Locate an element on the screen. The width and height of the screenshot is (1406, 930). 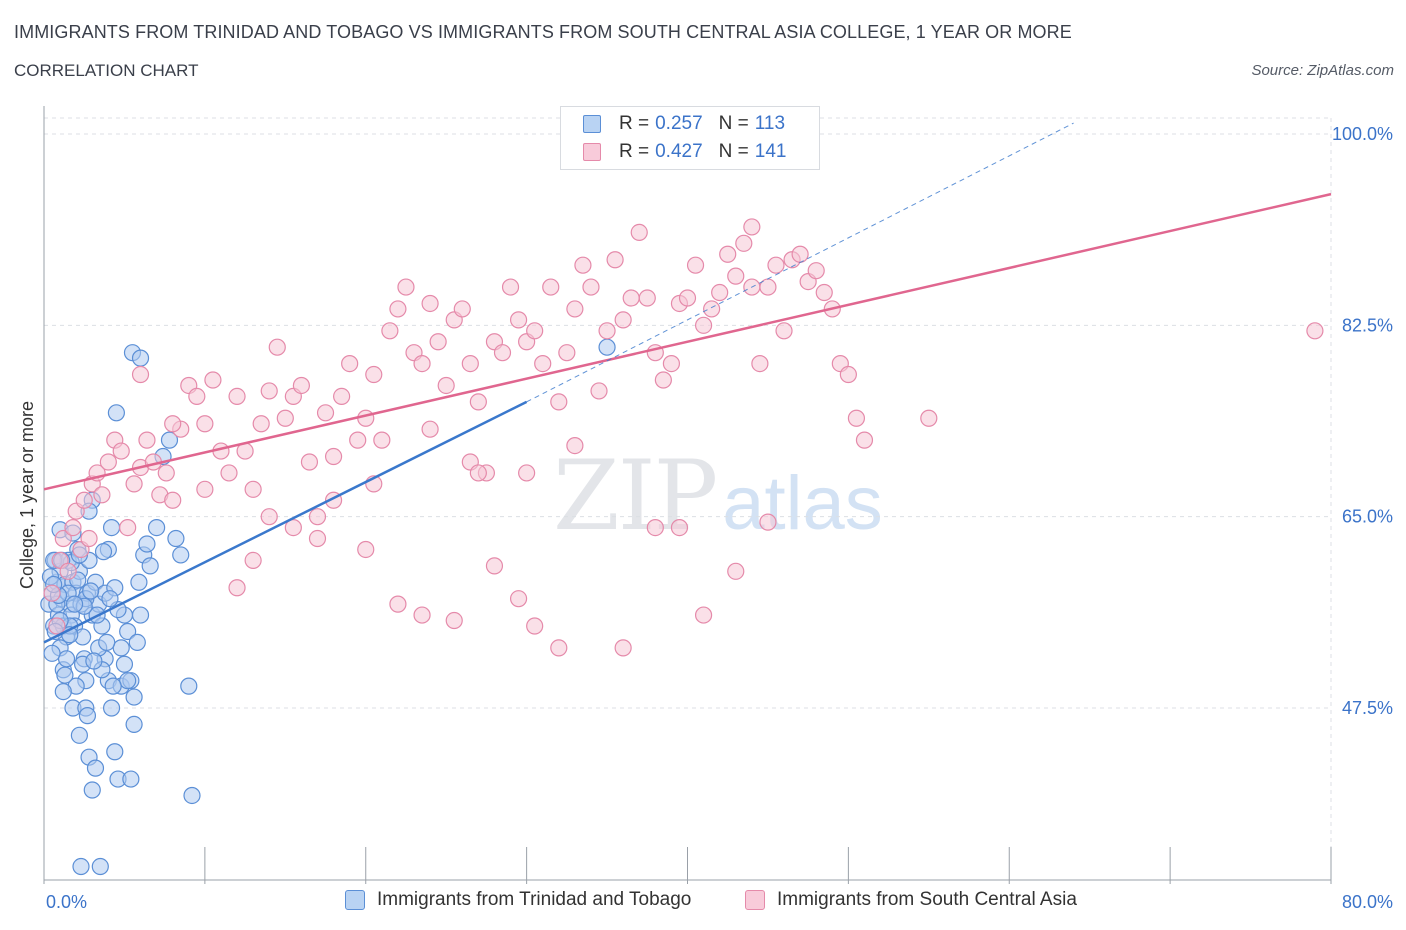
y-tick-label: 100.0% is located at coordinates (1362, 134).